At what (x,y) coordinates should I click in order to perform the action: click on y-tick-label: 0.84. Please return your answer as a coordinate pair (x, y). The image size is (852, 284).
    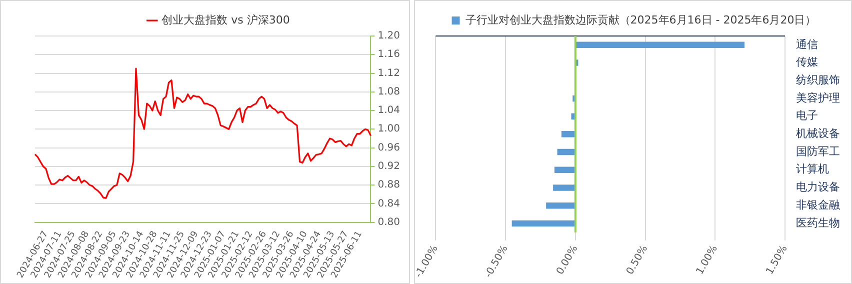
    Looking at the image, I should click on (389, 204).